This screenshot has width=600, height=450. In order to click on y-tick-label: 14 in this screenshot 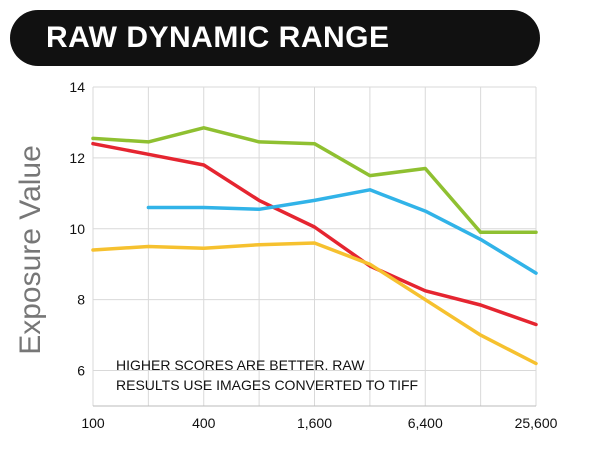, I will do `click(77, 87)`.